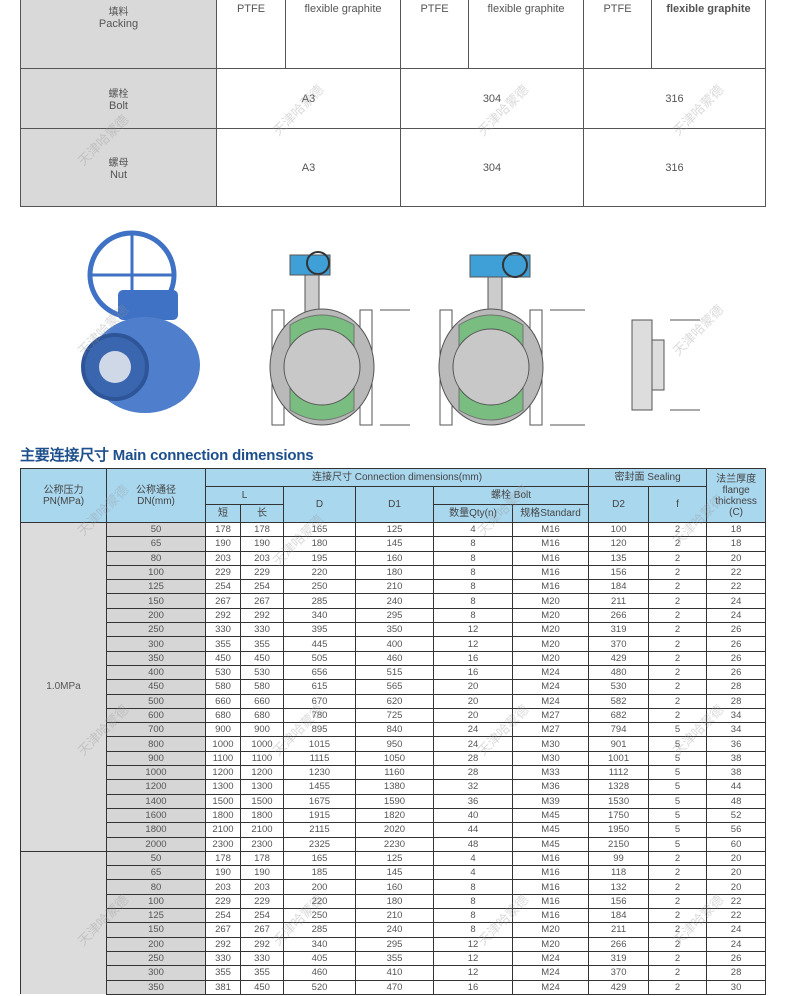  Describe the element at coordinates (619, 687) in the screenshot. I see `table-cell: 530` at that location.